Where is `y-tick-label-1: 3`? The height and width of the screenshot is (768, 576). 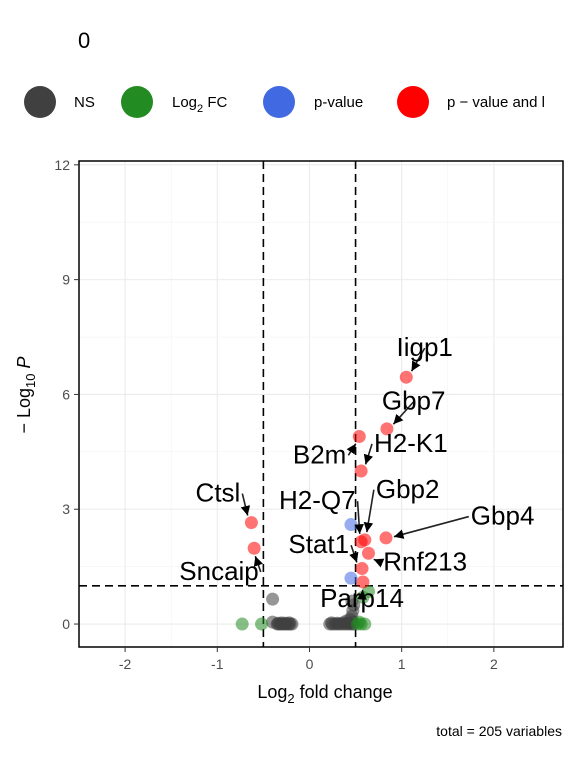 y-tick-label-1: 3 is located at coordinates (66, 509).